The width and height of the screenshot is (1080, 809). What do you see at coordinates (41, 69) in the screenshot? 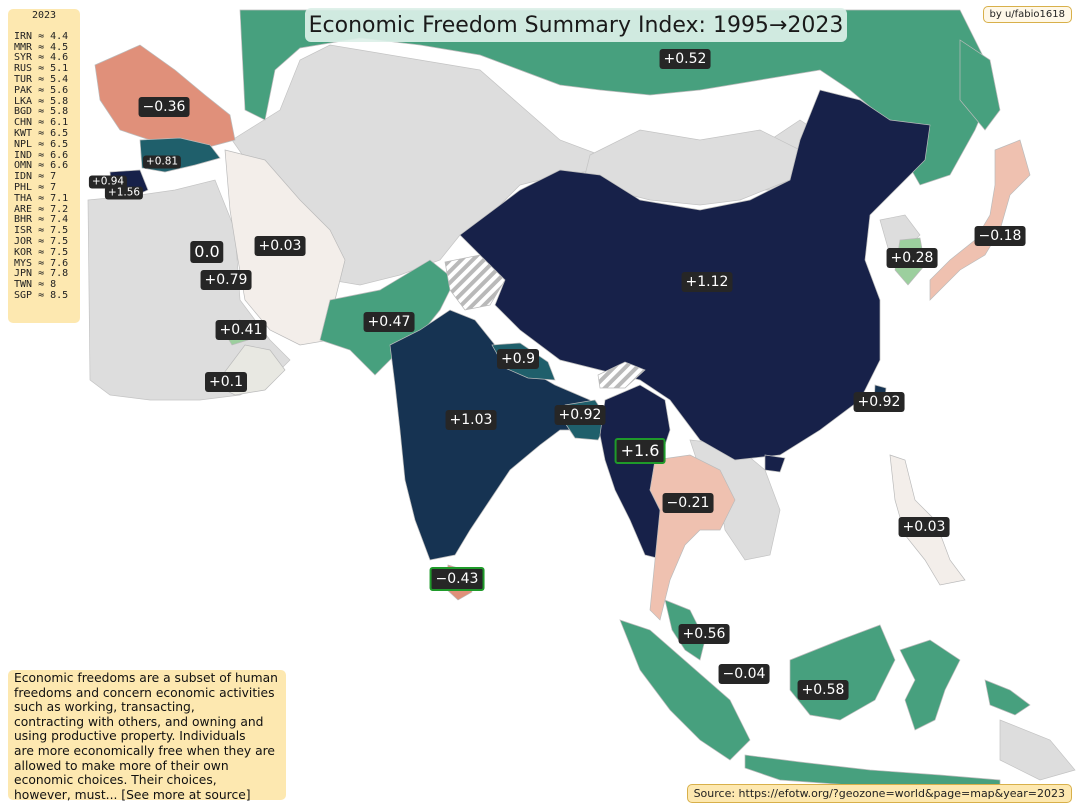
I see `legend-entry: RUS ≈ 5.1` at bounding box center [41, 69].